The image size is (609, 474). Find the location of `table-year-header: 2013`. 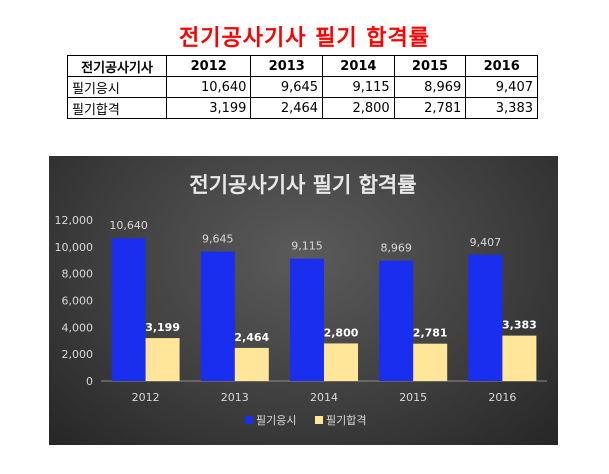

table-year-header: 2013 is located at coordinates (287, 66).